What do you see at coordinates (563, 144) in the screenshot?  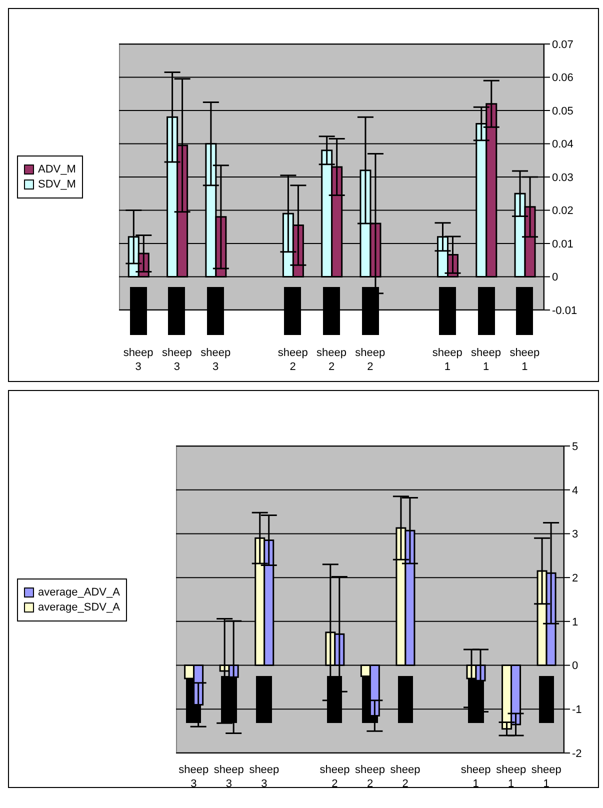 I see `y-tick-label: 0.04` at bounding box center [563, 144].